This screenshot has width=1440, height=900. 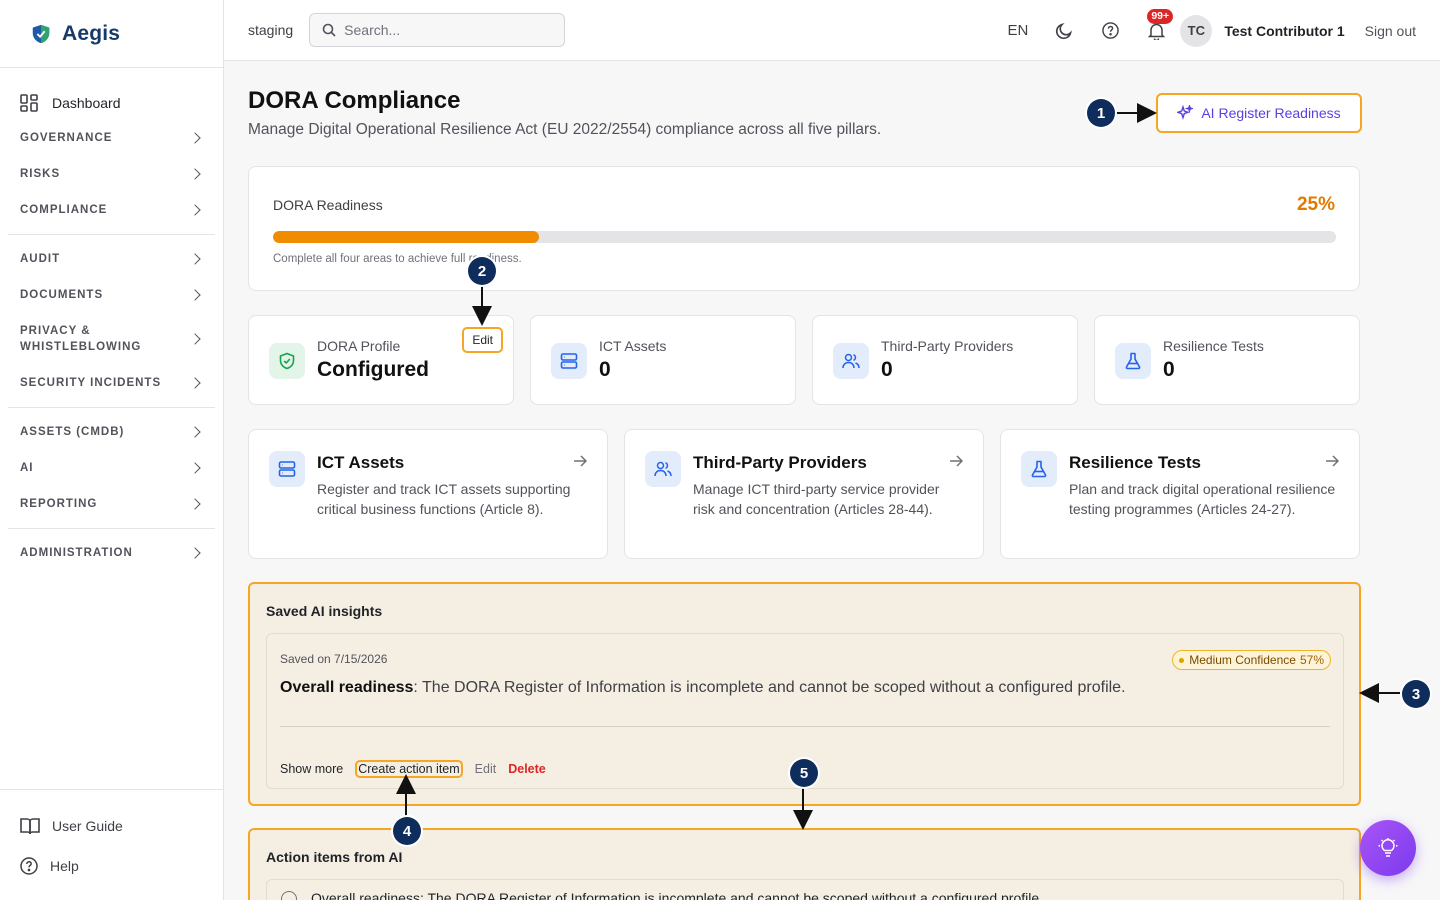 I want to click on confidence-dot-icon, so click(x=1182, y=660).